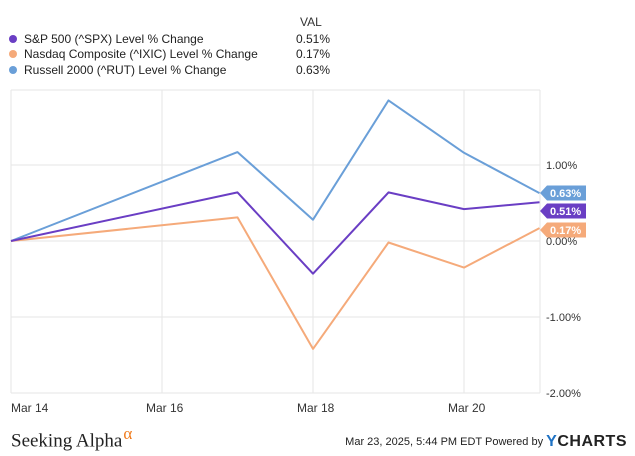  What do you see at coordinates (561, 166) in the screenshot?
I see `y-tick-label: 1.00%` at bounding box center [561, 166].